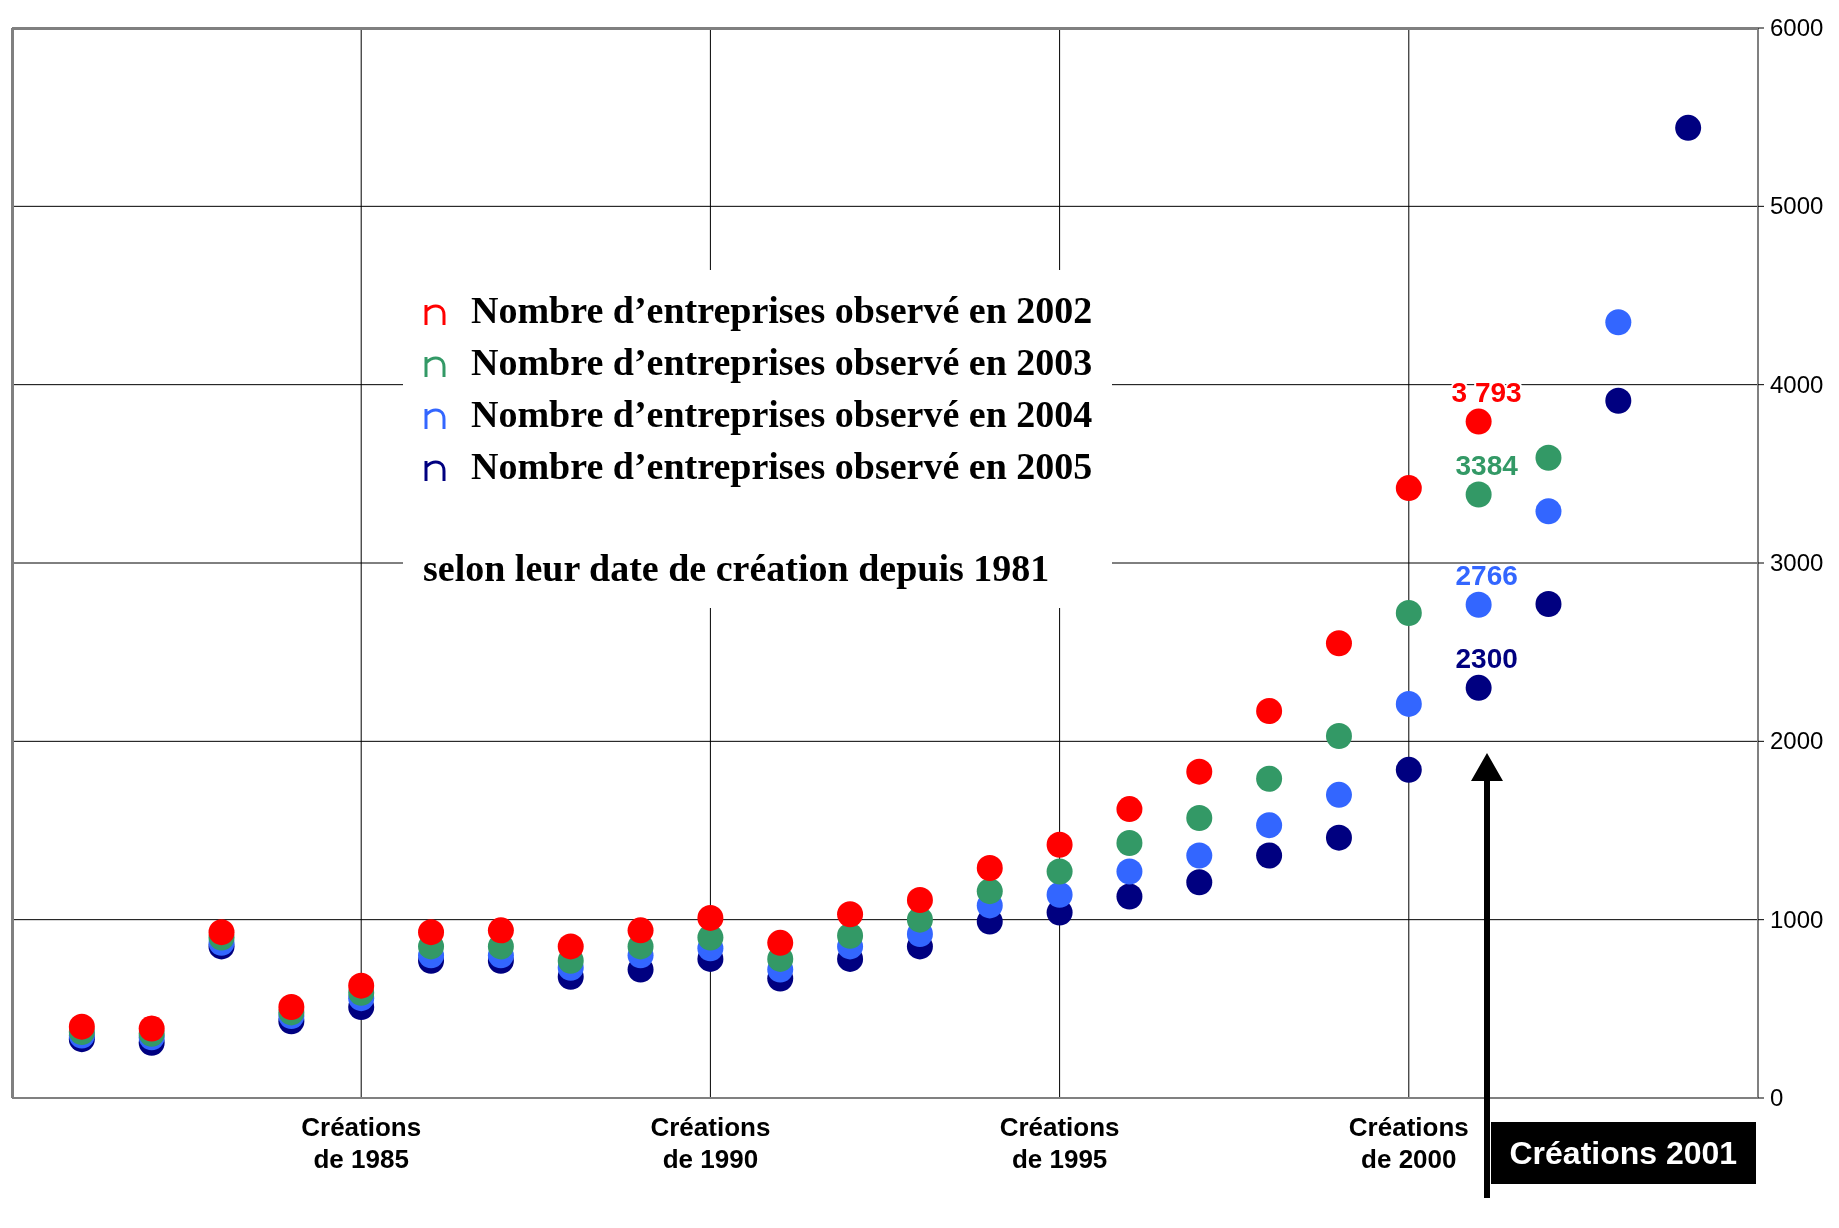  What do you see at coordinates (1797, 27) in the screenshot?
I see `y-tick-label: 6000` at bounding box center [1797, 27].